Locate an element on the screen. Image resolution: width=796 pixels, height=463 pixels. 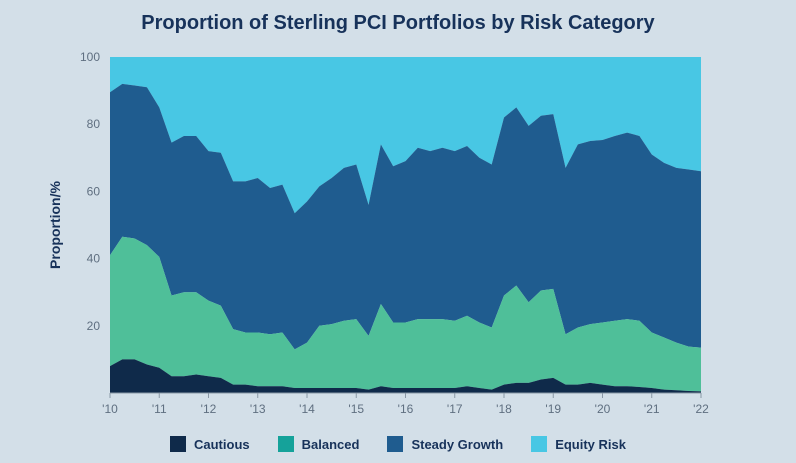
y-tick-label: 60 is located at coordinates (94, 191).